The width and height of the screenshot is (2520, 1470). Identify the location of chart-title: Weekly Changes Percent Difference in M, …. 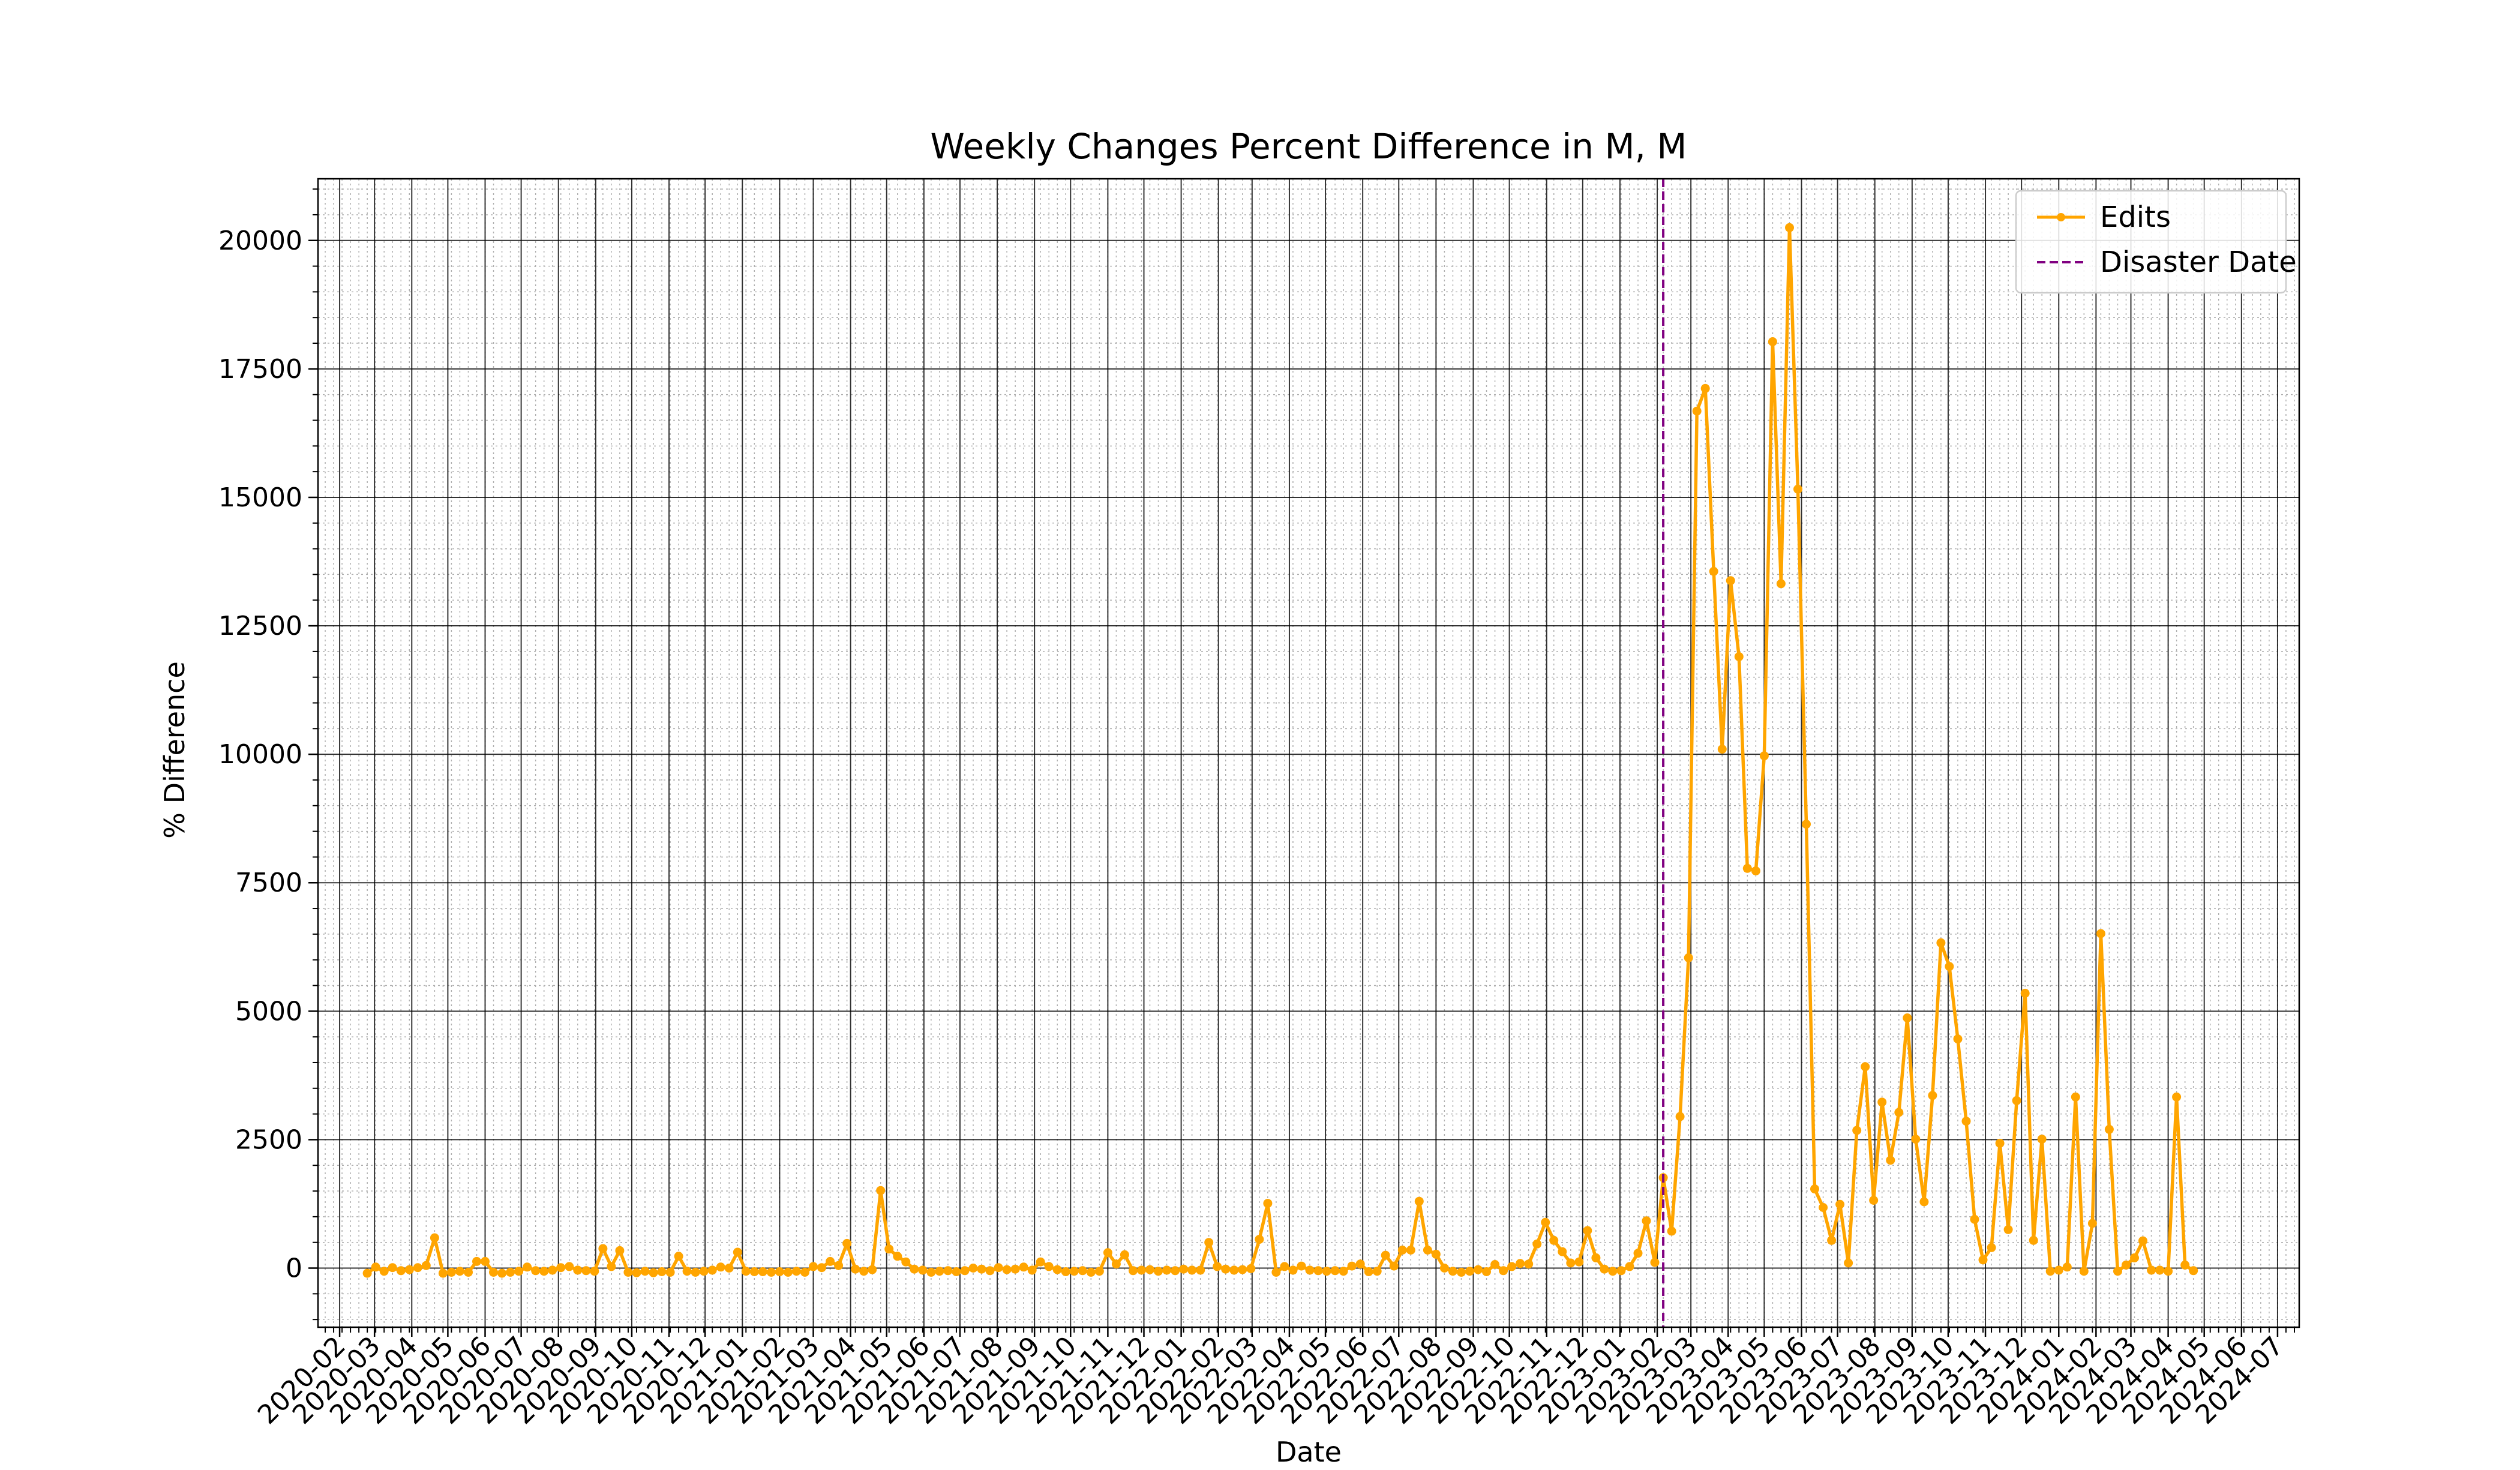
(1309, 146).